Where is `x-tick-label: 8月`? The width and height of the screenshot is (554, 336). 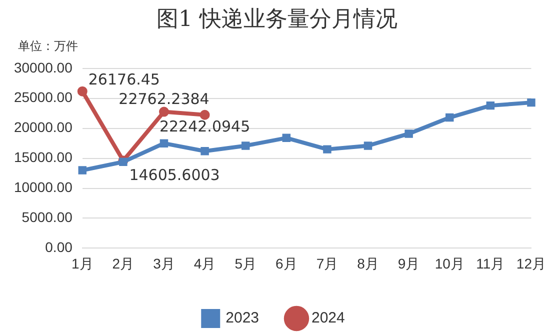
x-tick-label: 8月 is located at coordinates (368, 263).